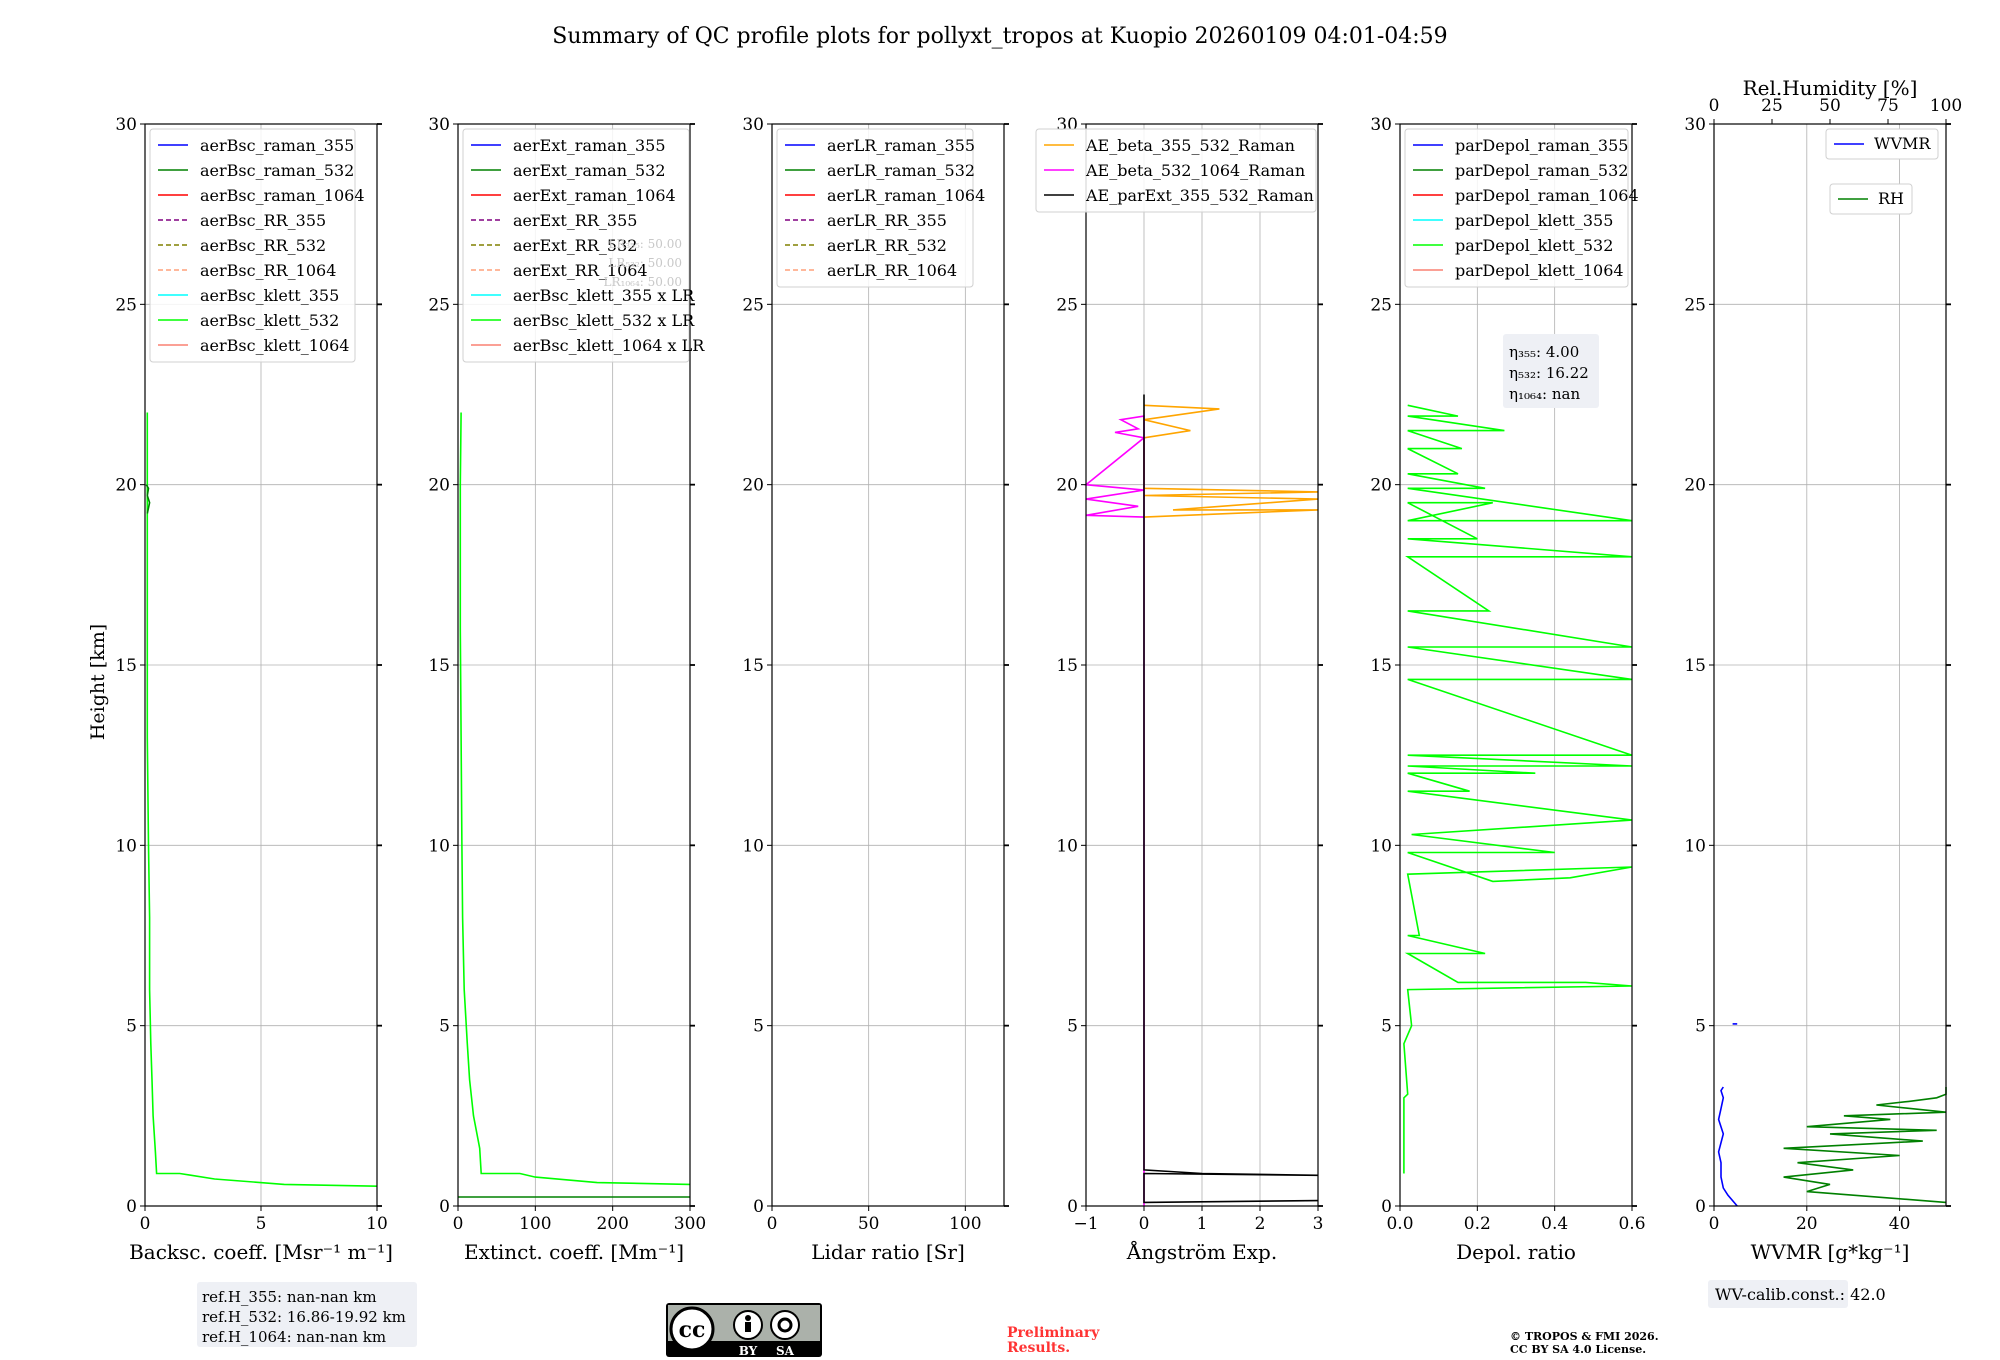  What do you see at coordinates (294, 1337) in the screenshot?
I see `ref-height-1064: ref.H_1064: nan-nan km` at bounding box center [294, 1337].